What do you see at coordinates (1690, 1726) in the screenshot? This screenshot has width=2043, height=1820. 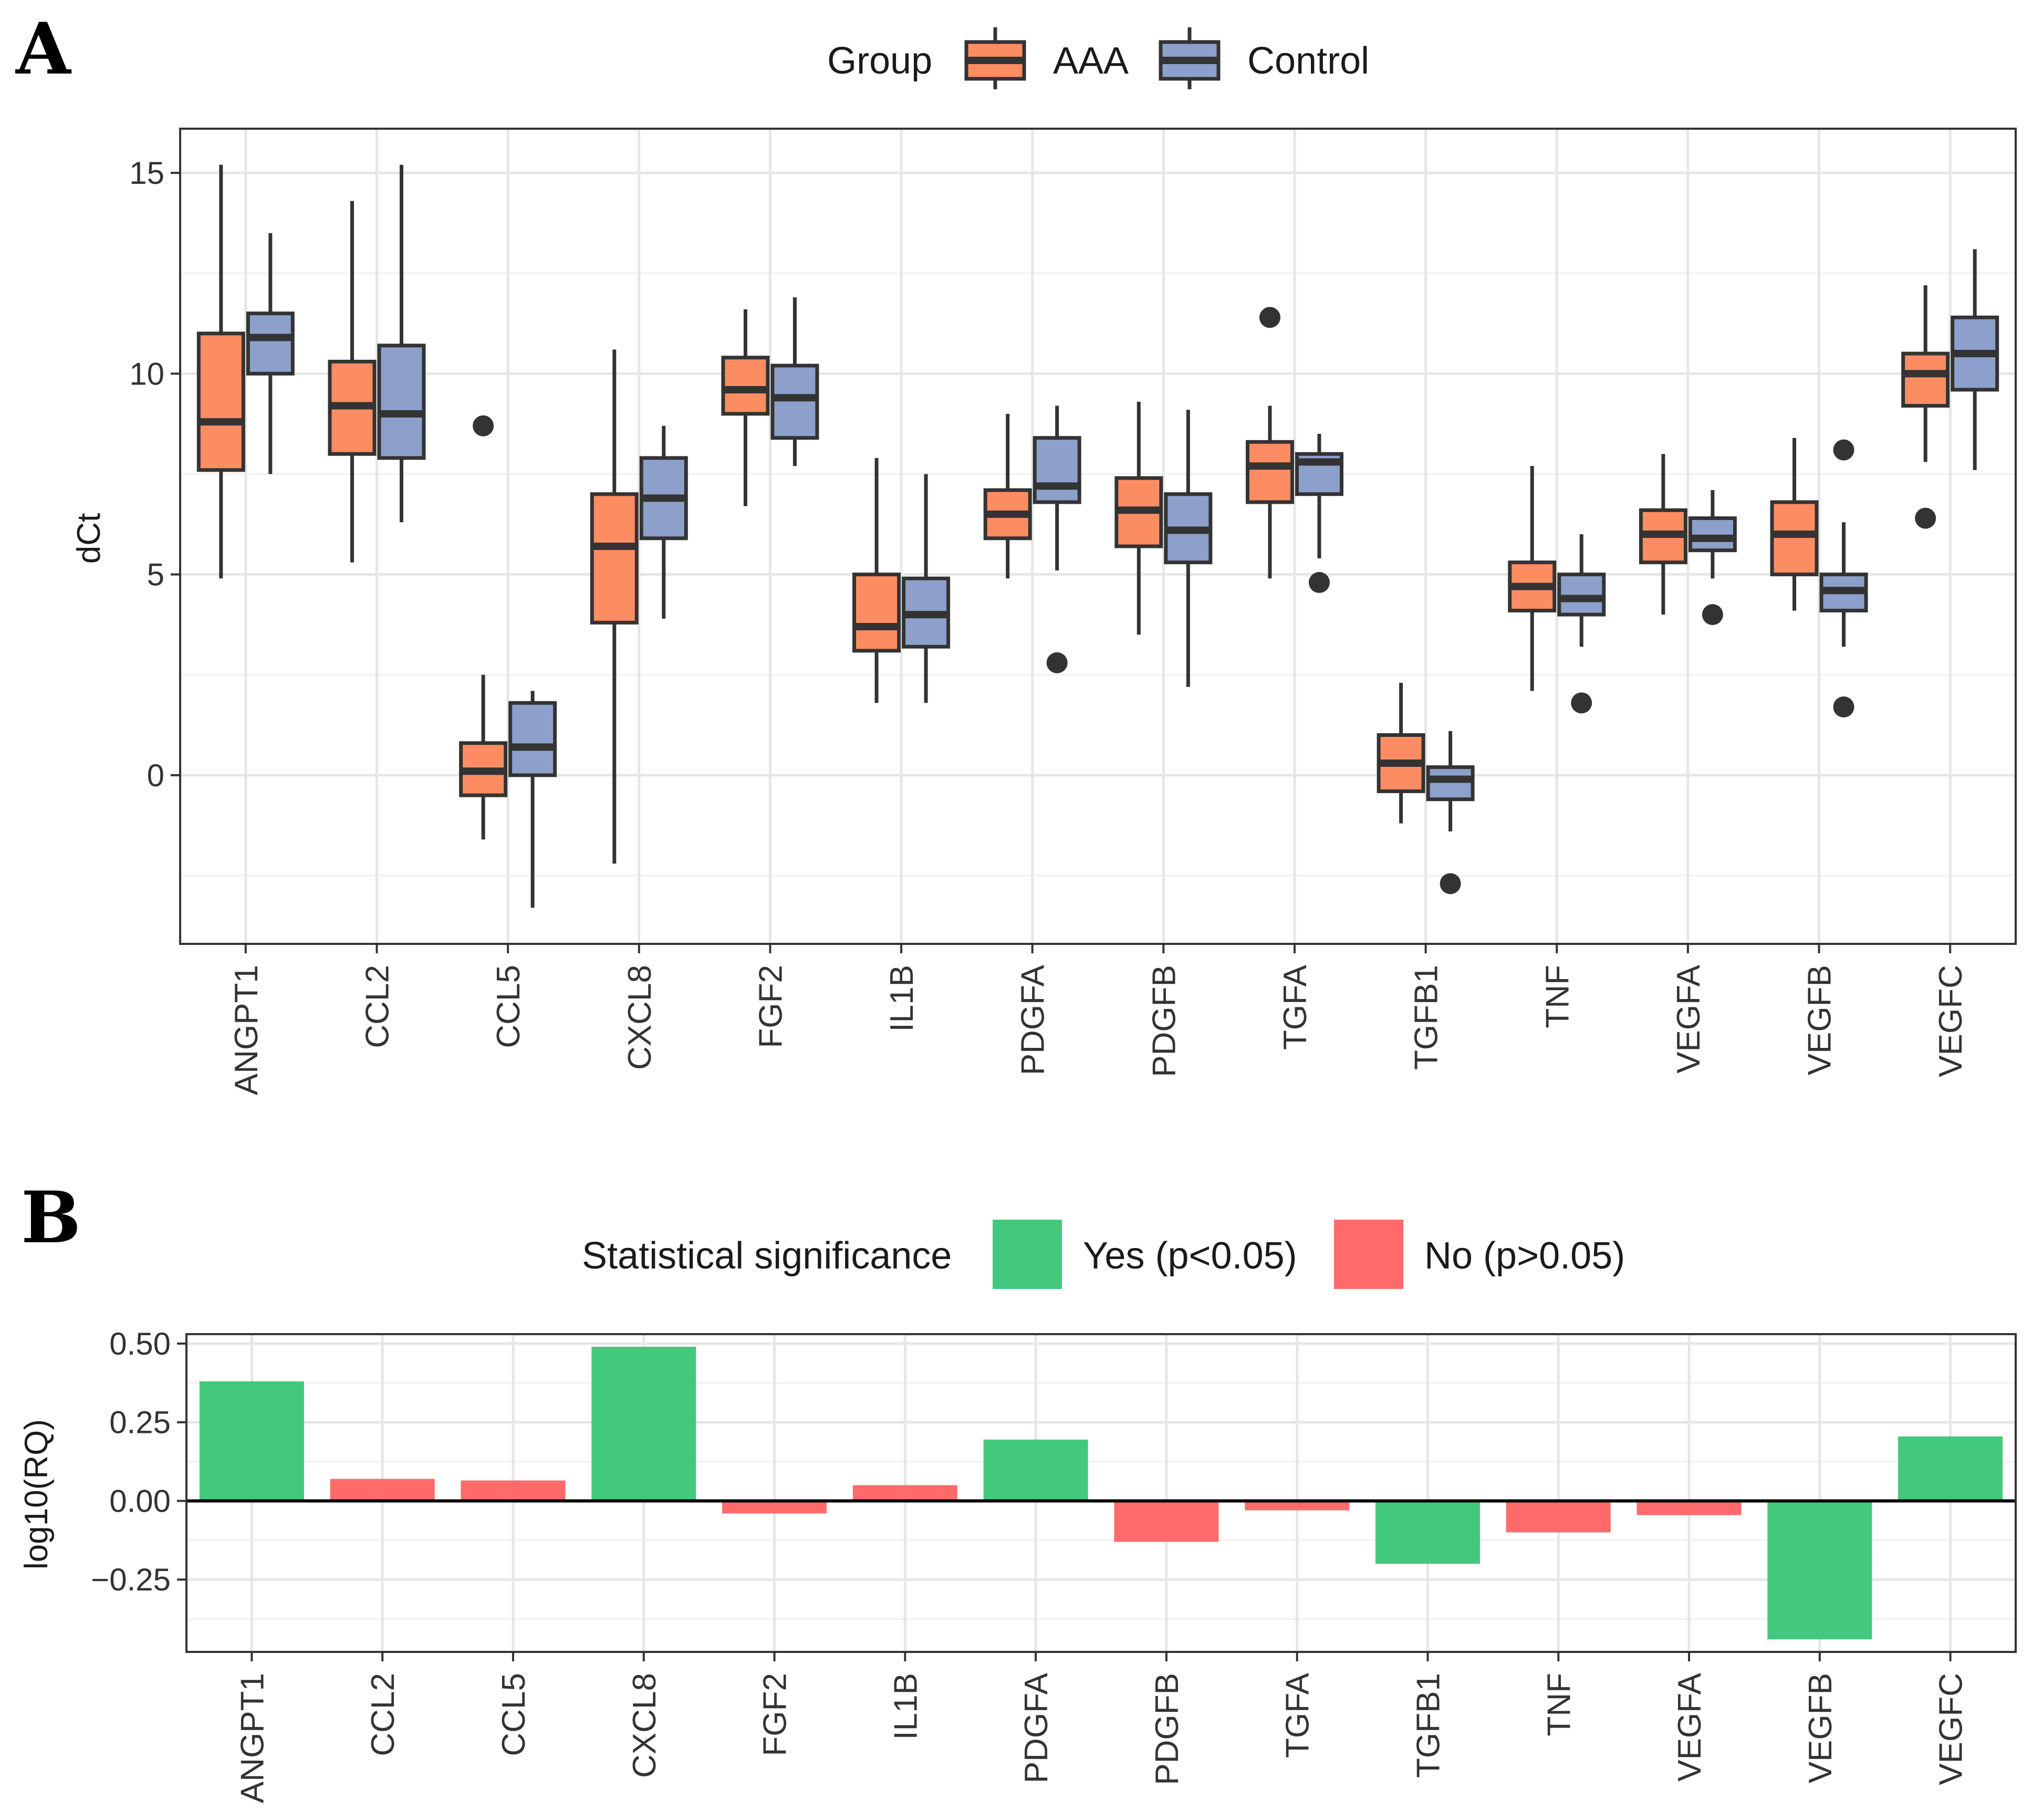 I see `x-label-b-vegfa: VEGFA` at bounding box center [1690, 1726].